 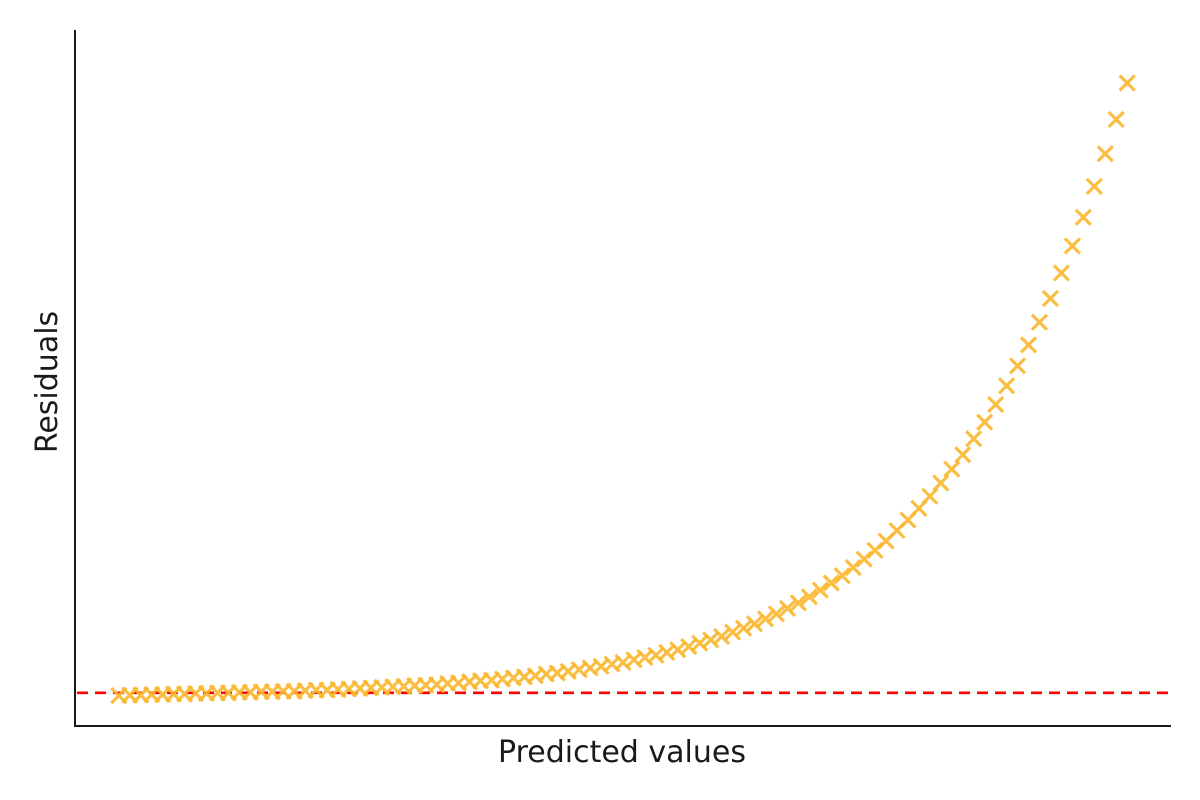 What do you see at coordinates (622, 752) in the screenshot?
I see `x-axis-label: Predicted values` at bounding box center [622, 752].